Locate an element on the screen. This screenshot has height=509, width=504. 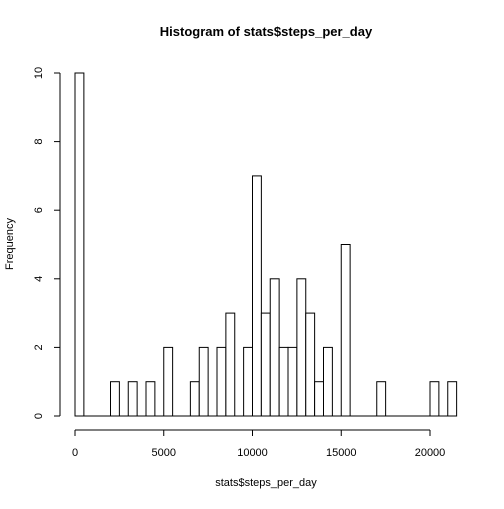
y-tick-label: 8 is located at coordinates (39, 142).